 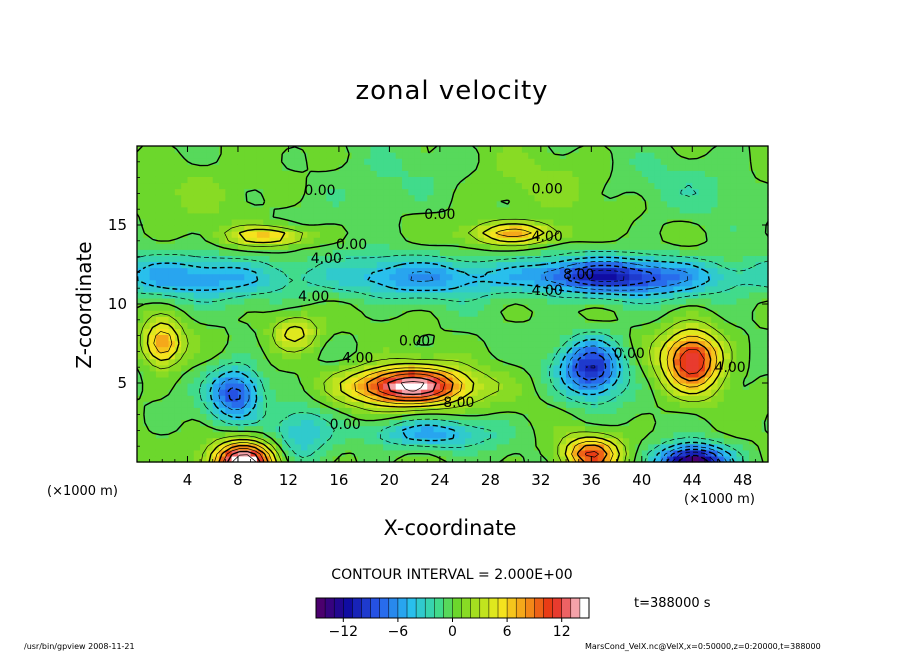 I want to click on y-tick-label: 5, so click(x=122, y=383).